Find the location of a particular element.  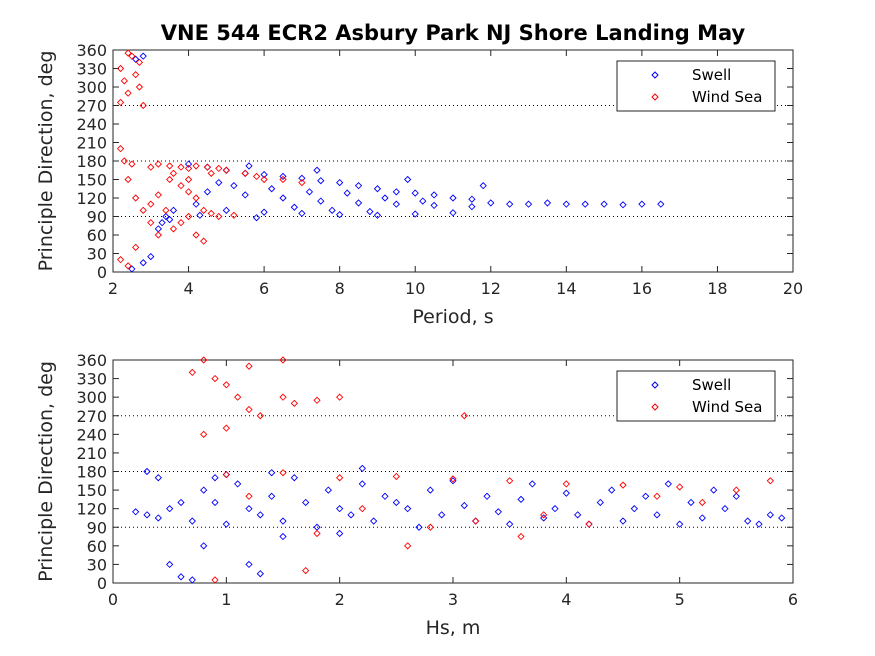

y-tick-label: 150 is located at coordinates (91, 490).